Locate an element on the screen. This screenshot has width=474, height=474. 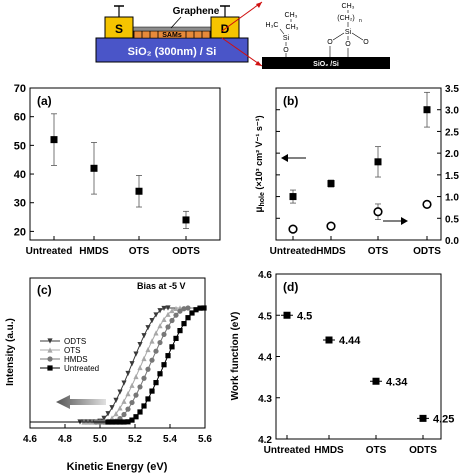
panel-d-points: 4.5 4.44 4.34 4.25 is located at coordinates (367, 367).